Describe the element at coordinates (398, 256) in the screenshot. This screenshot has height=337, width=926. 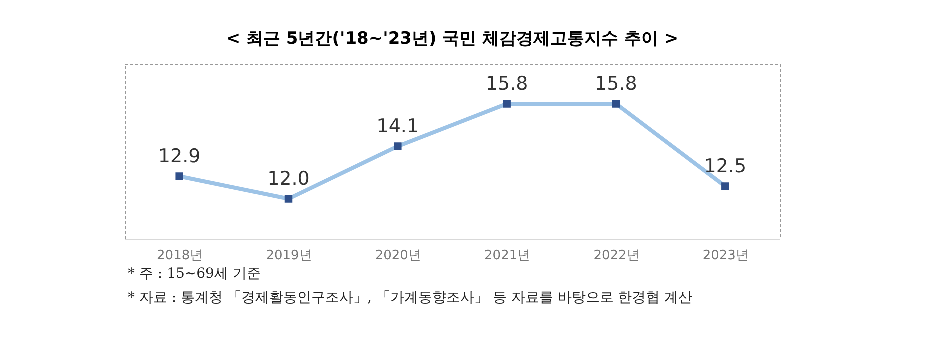
I see `x-tick-label: 2020년` at that location.